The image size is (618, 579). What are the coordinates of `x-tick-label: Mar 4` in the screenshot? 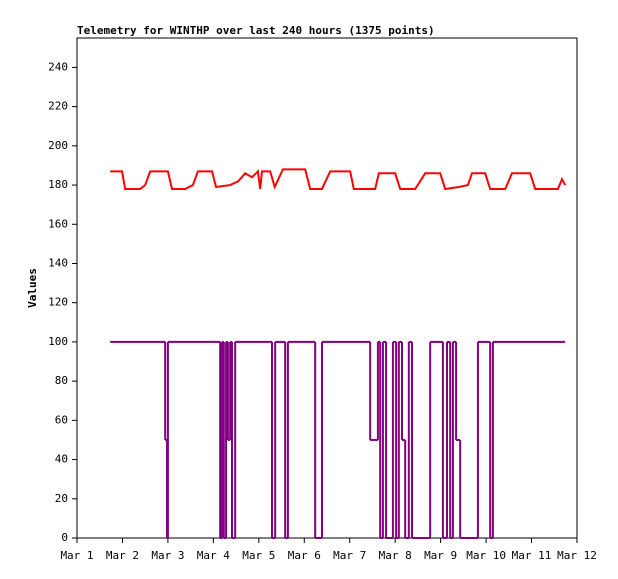 It's located at (213, 555).